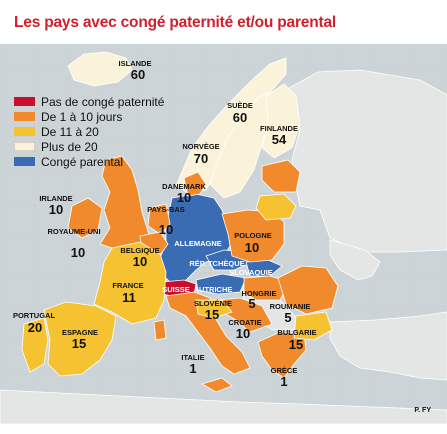 The image size is (447, 434). Describe the element at coordinates (35, 327) in the screenshot. I see `label-portugal-value: 20` at that location.